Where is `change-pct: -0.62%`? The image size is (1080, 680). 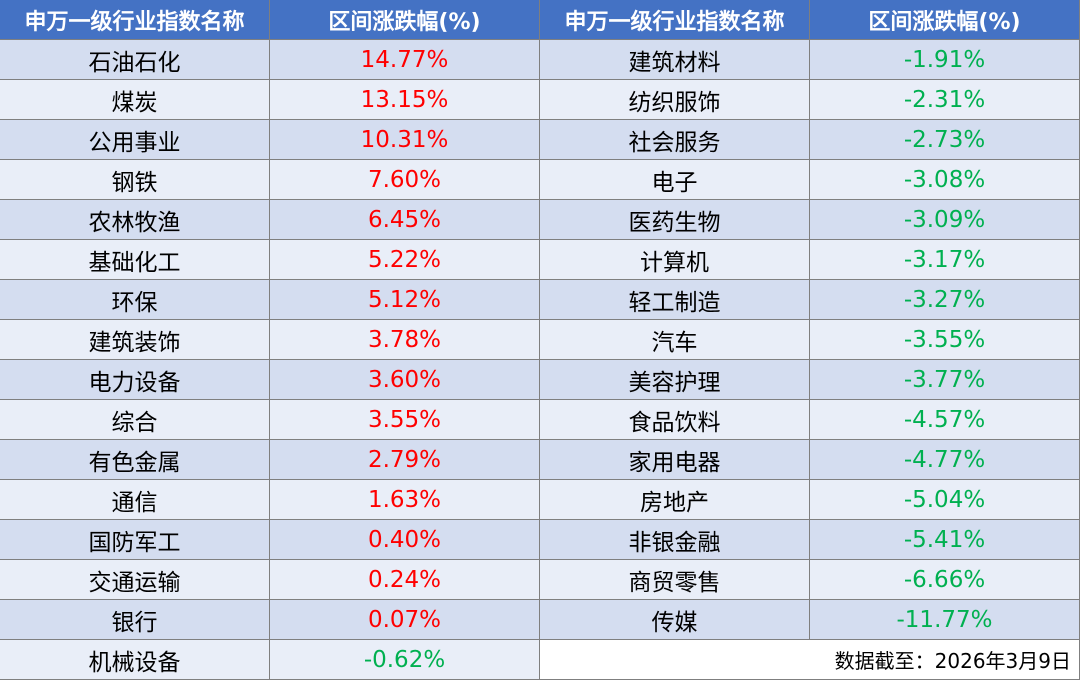
change-pct: -0.62% is located at coordinates (405, 660).